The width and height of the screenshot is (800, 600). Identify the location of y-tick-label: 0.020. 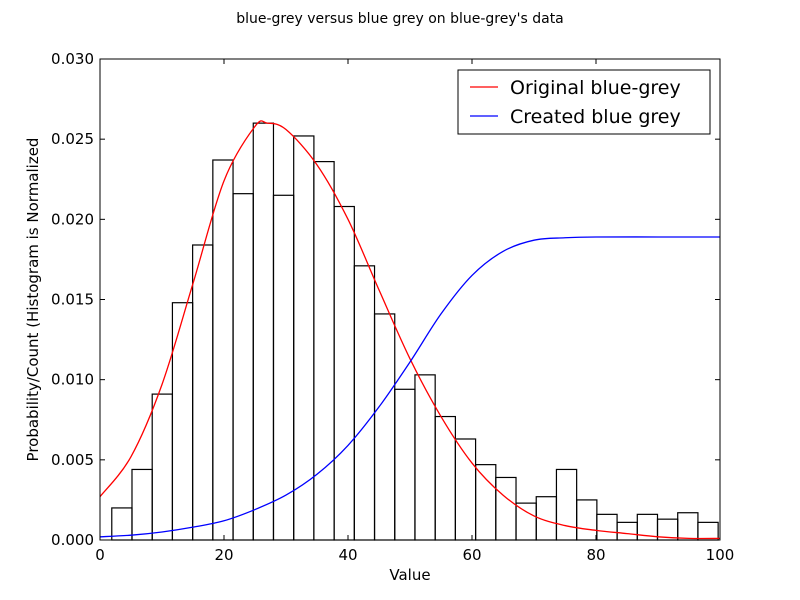
(72, 219).